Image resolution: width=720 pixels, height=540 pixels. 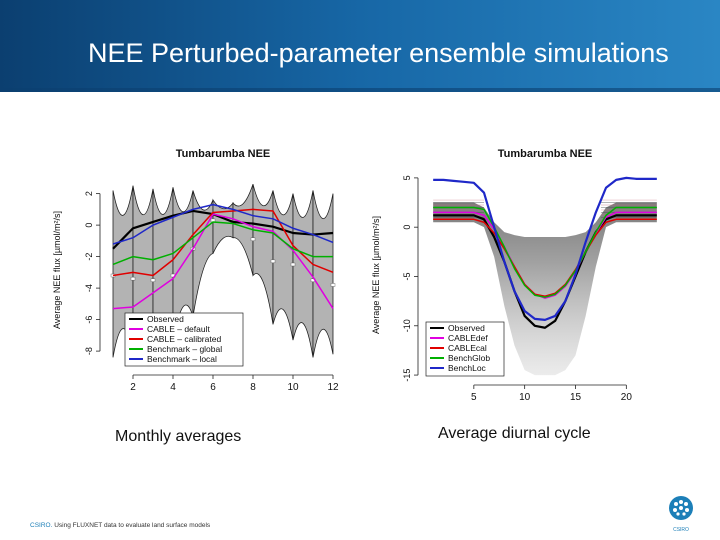 I want to click on logo-text: CSIRO, so click(x=681, y=530).